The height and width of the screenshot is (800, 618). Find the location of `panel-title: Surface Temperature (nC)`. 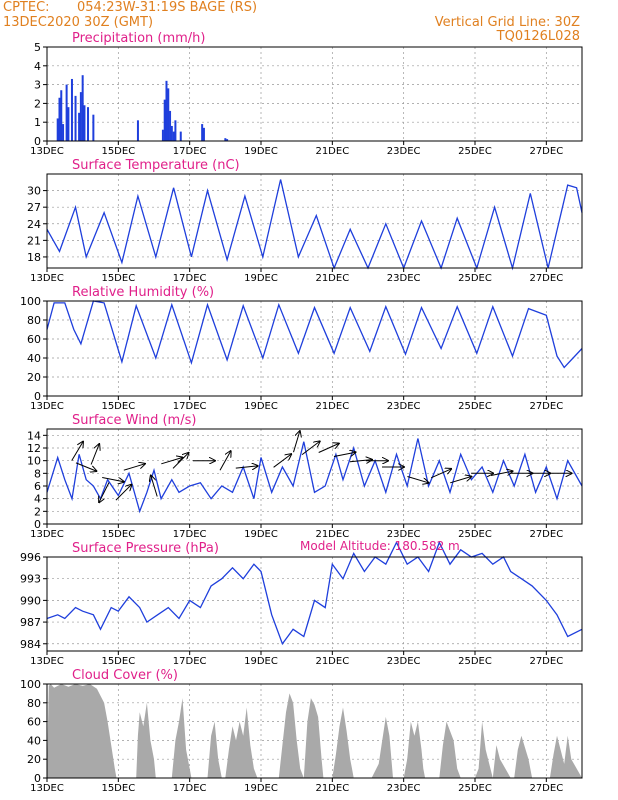

panel-title: Surface Temperature (nC) is located at coordinates (156, 165).